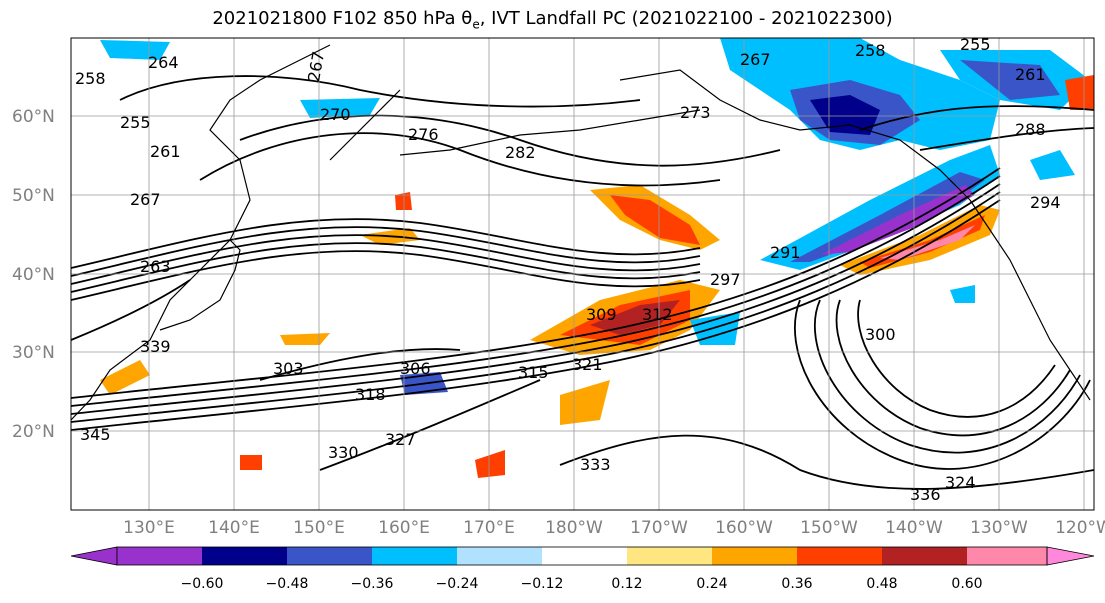 This screenshot has width=1105, height=603. What do you see at coordinates (287, 584) in the screenshot?
I see `colorbar-tick: −0.48` at bounding box center [287, 584].